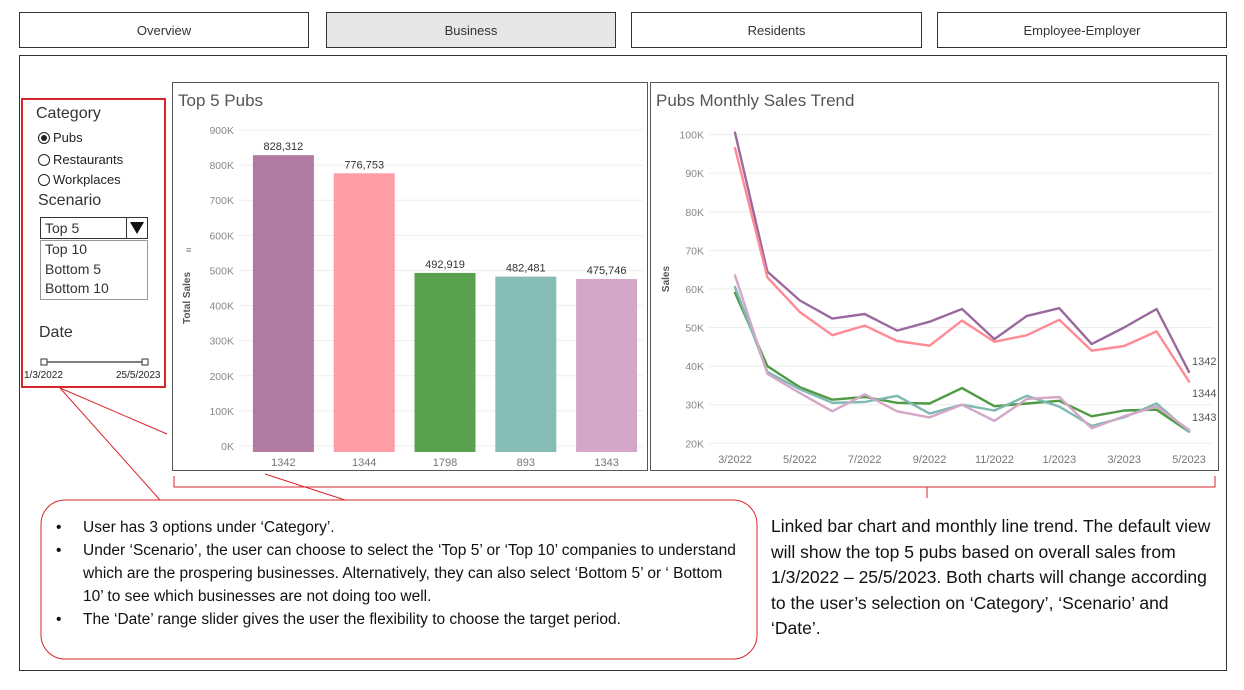 The height and width of the screenshot is (690, 1244). What do you see at coordinates (666, 278) in the screenshot?
I see `y-axis-label: Sales` at bounding box center [666, 278].